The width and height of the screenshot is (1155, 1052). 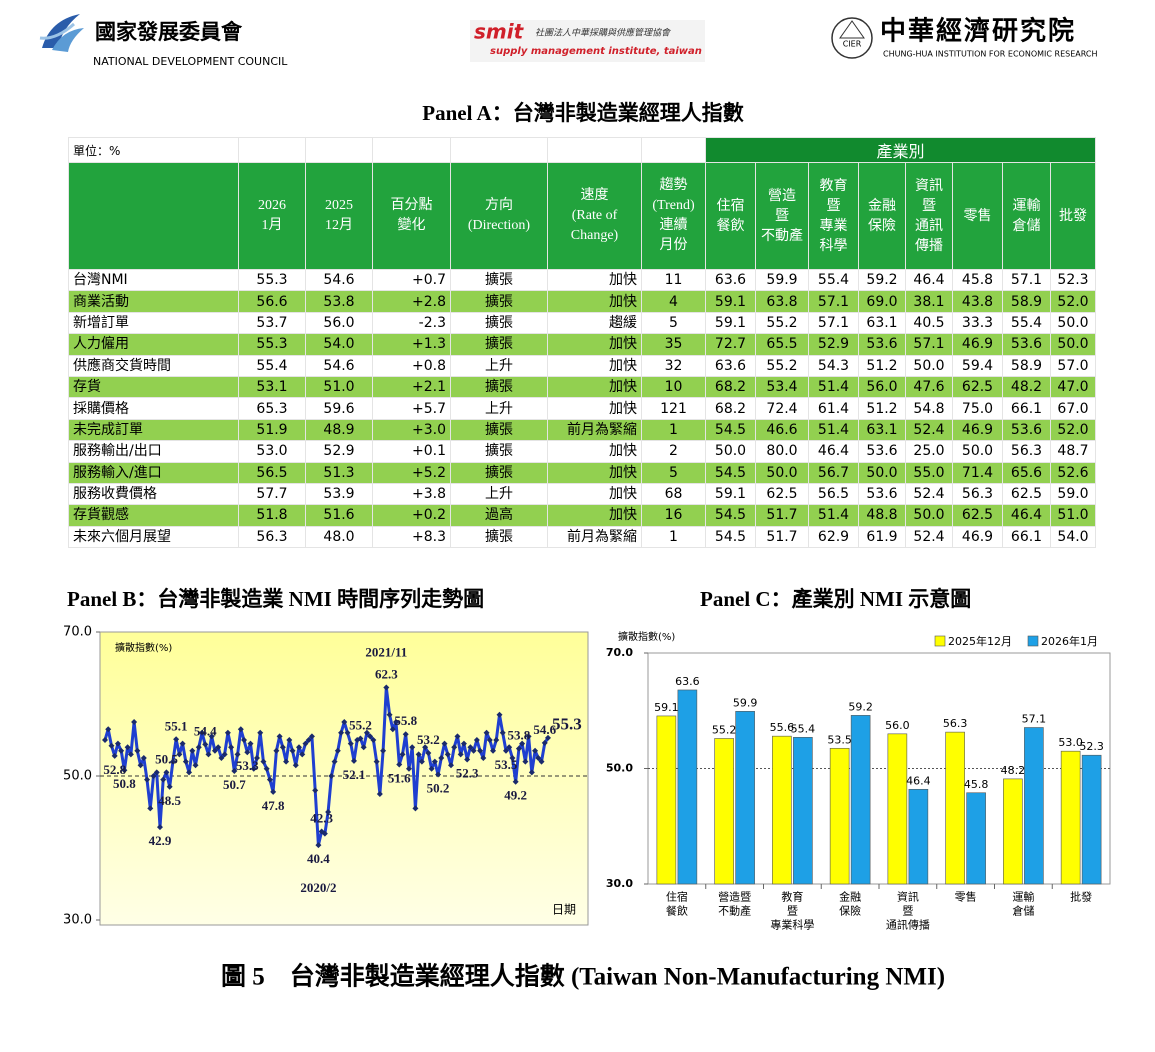 I want to click on panel-c-title: Panel C：產業別 NMI 示意圖, so click(x=835, y=599).